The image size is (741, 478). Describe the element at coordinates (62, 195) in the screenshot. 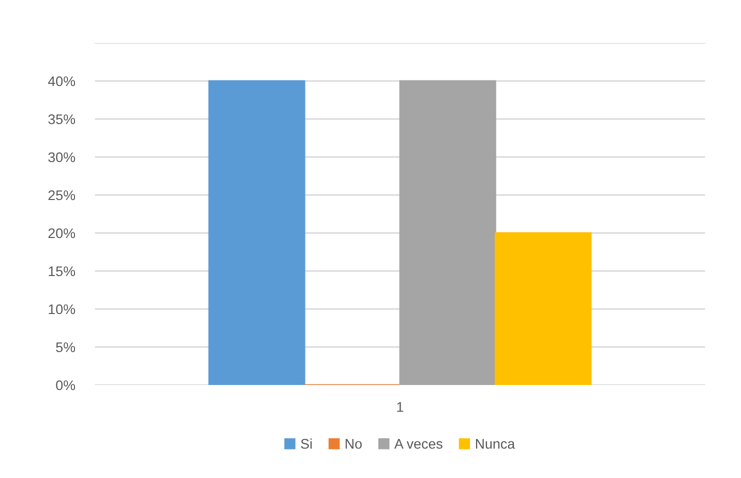

I see `y-tick-label: 25%` at that location.